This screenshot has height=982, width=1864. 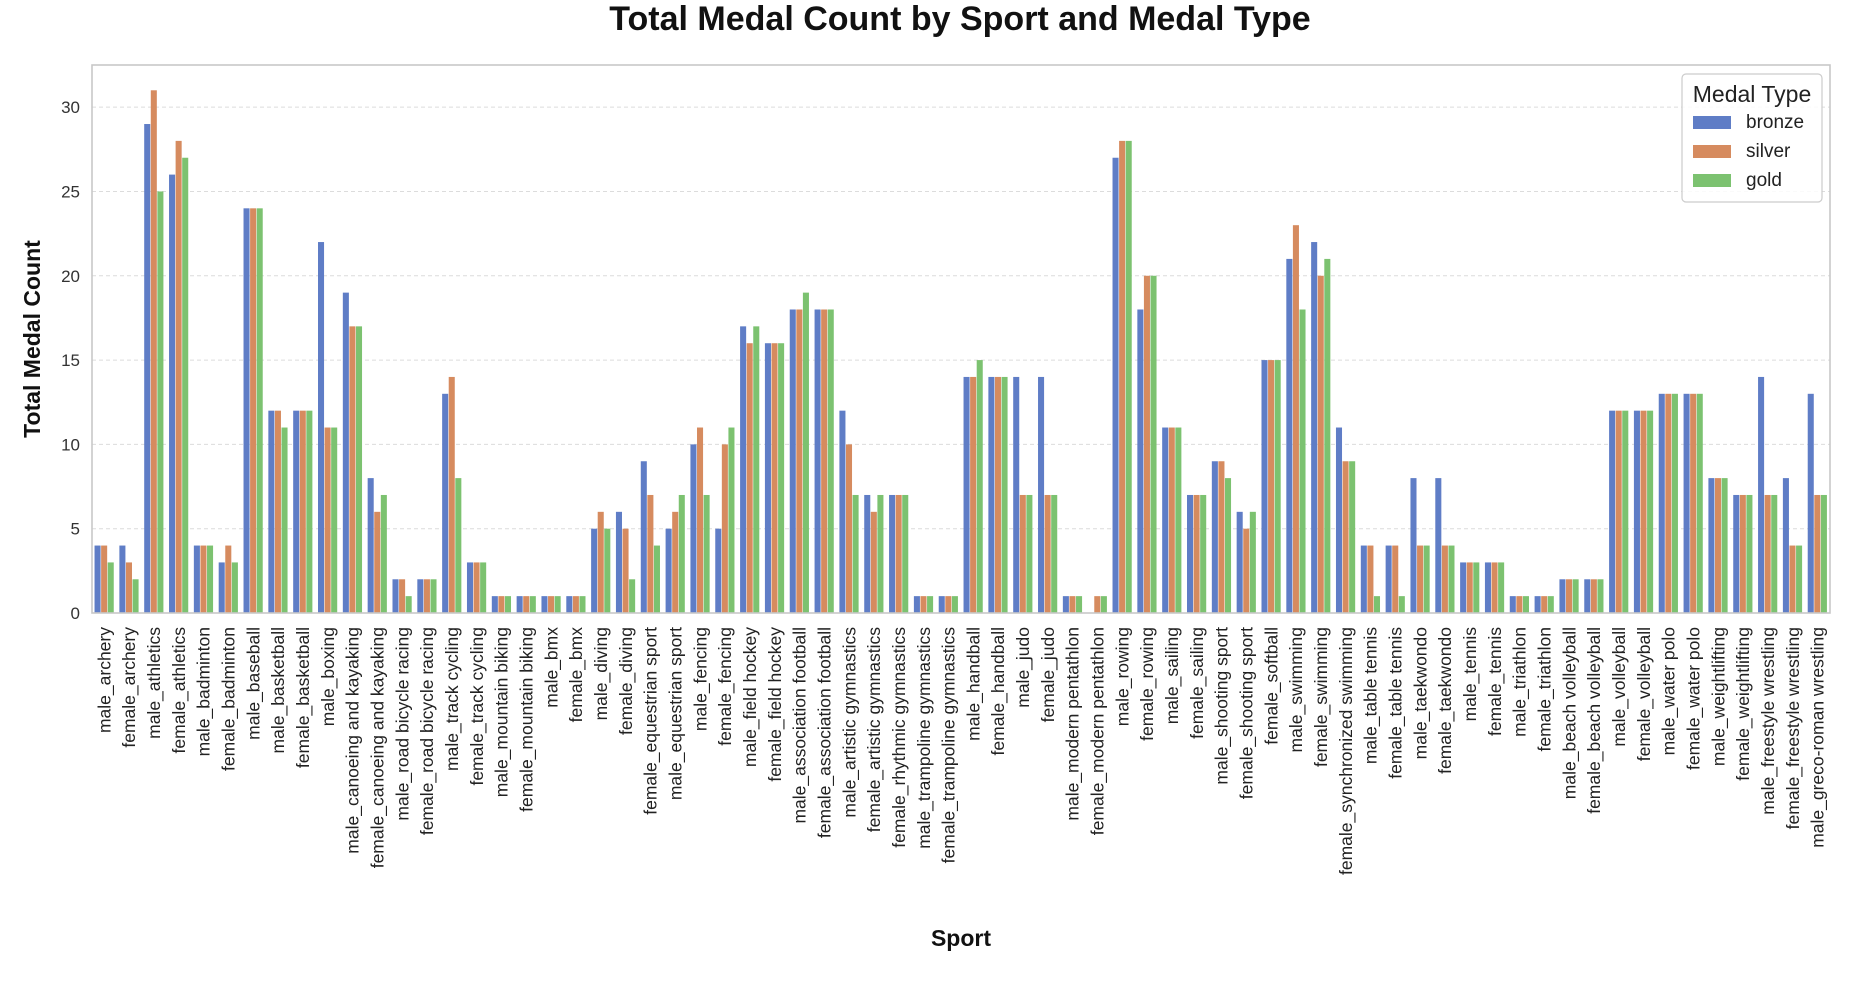 I want to click on x-tick-label: male_tennis, so click(x=1470, y=674).